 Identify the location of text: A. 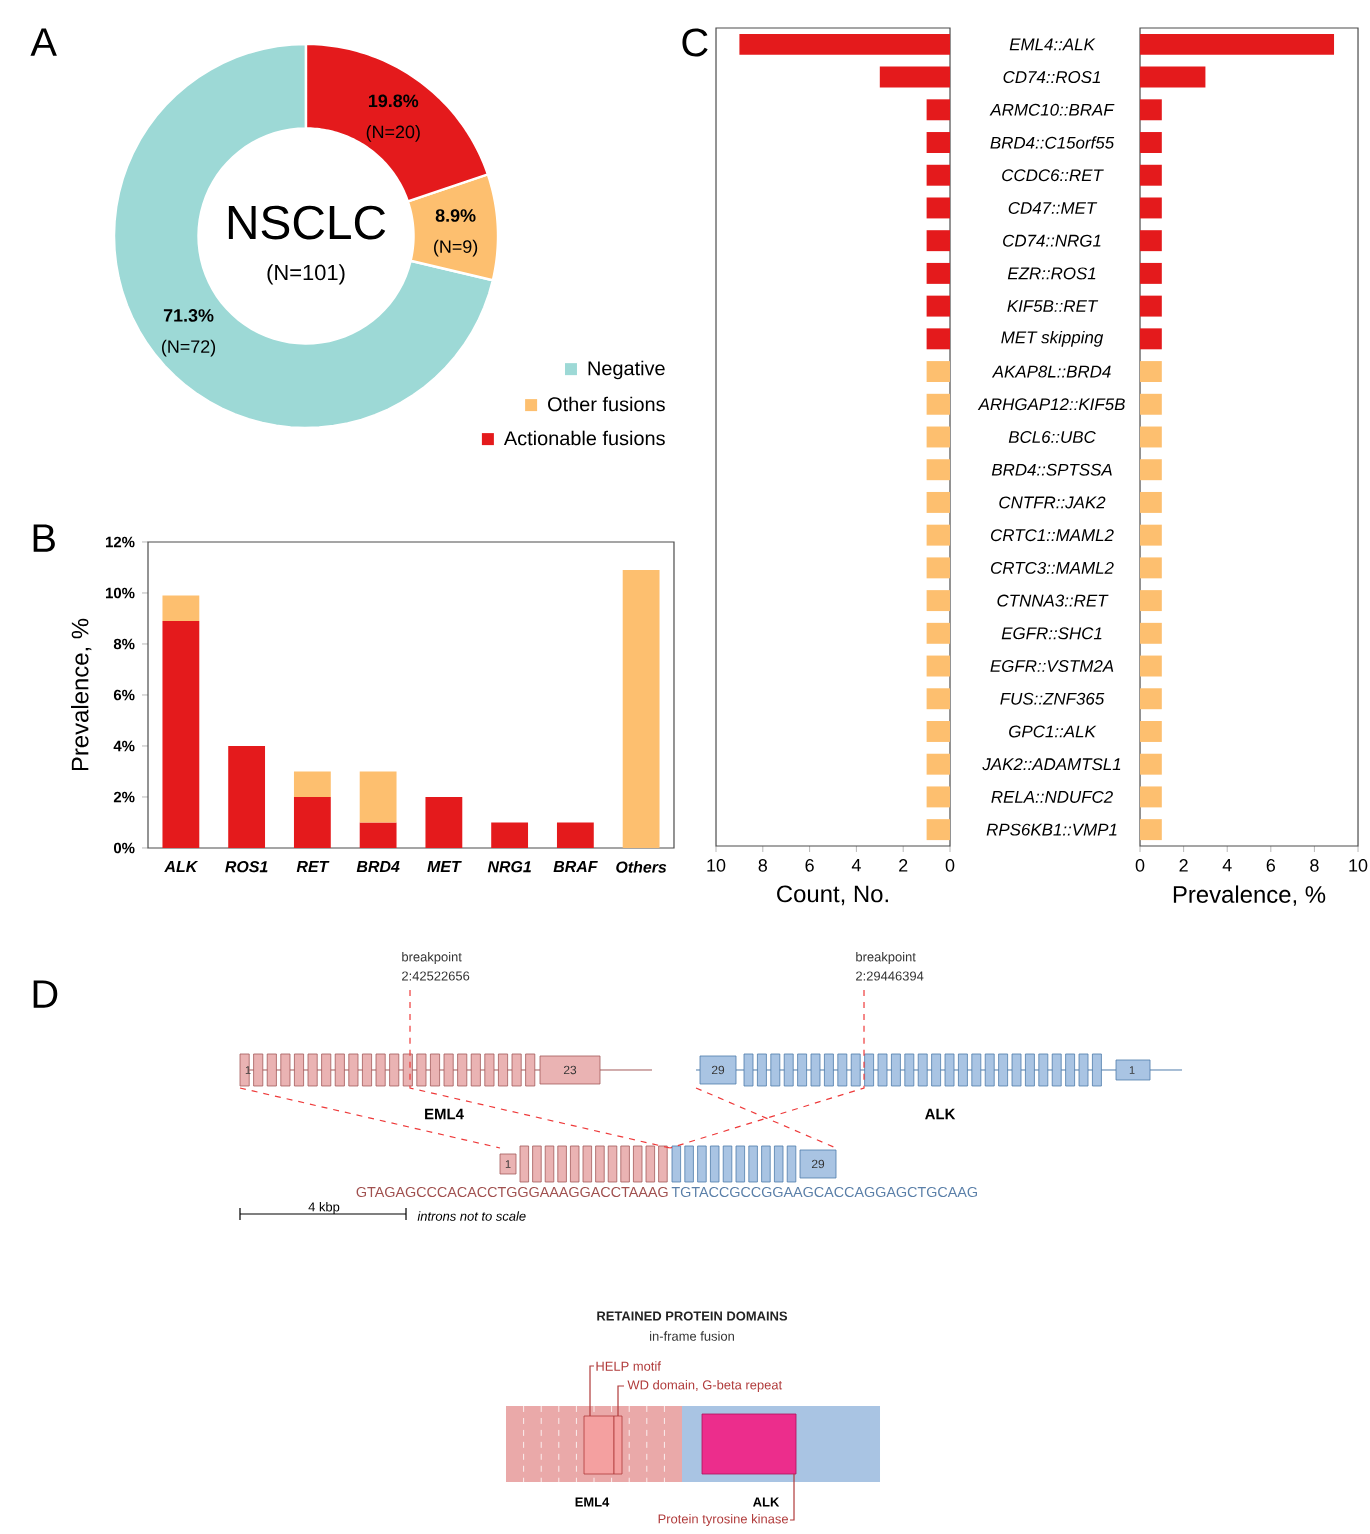
(43, 42).